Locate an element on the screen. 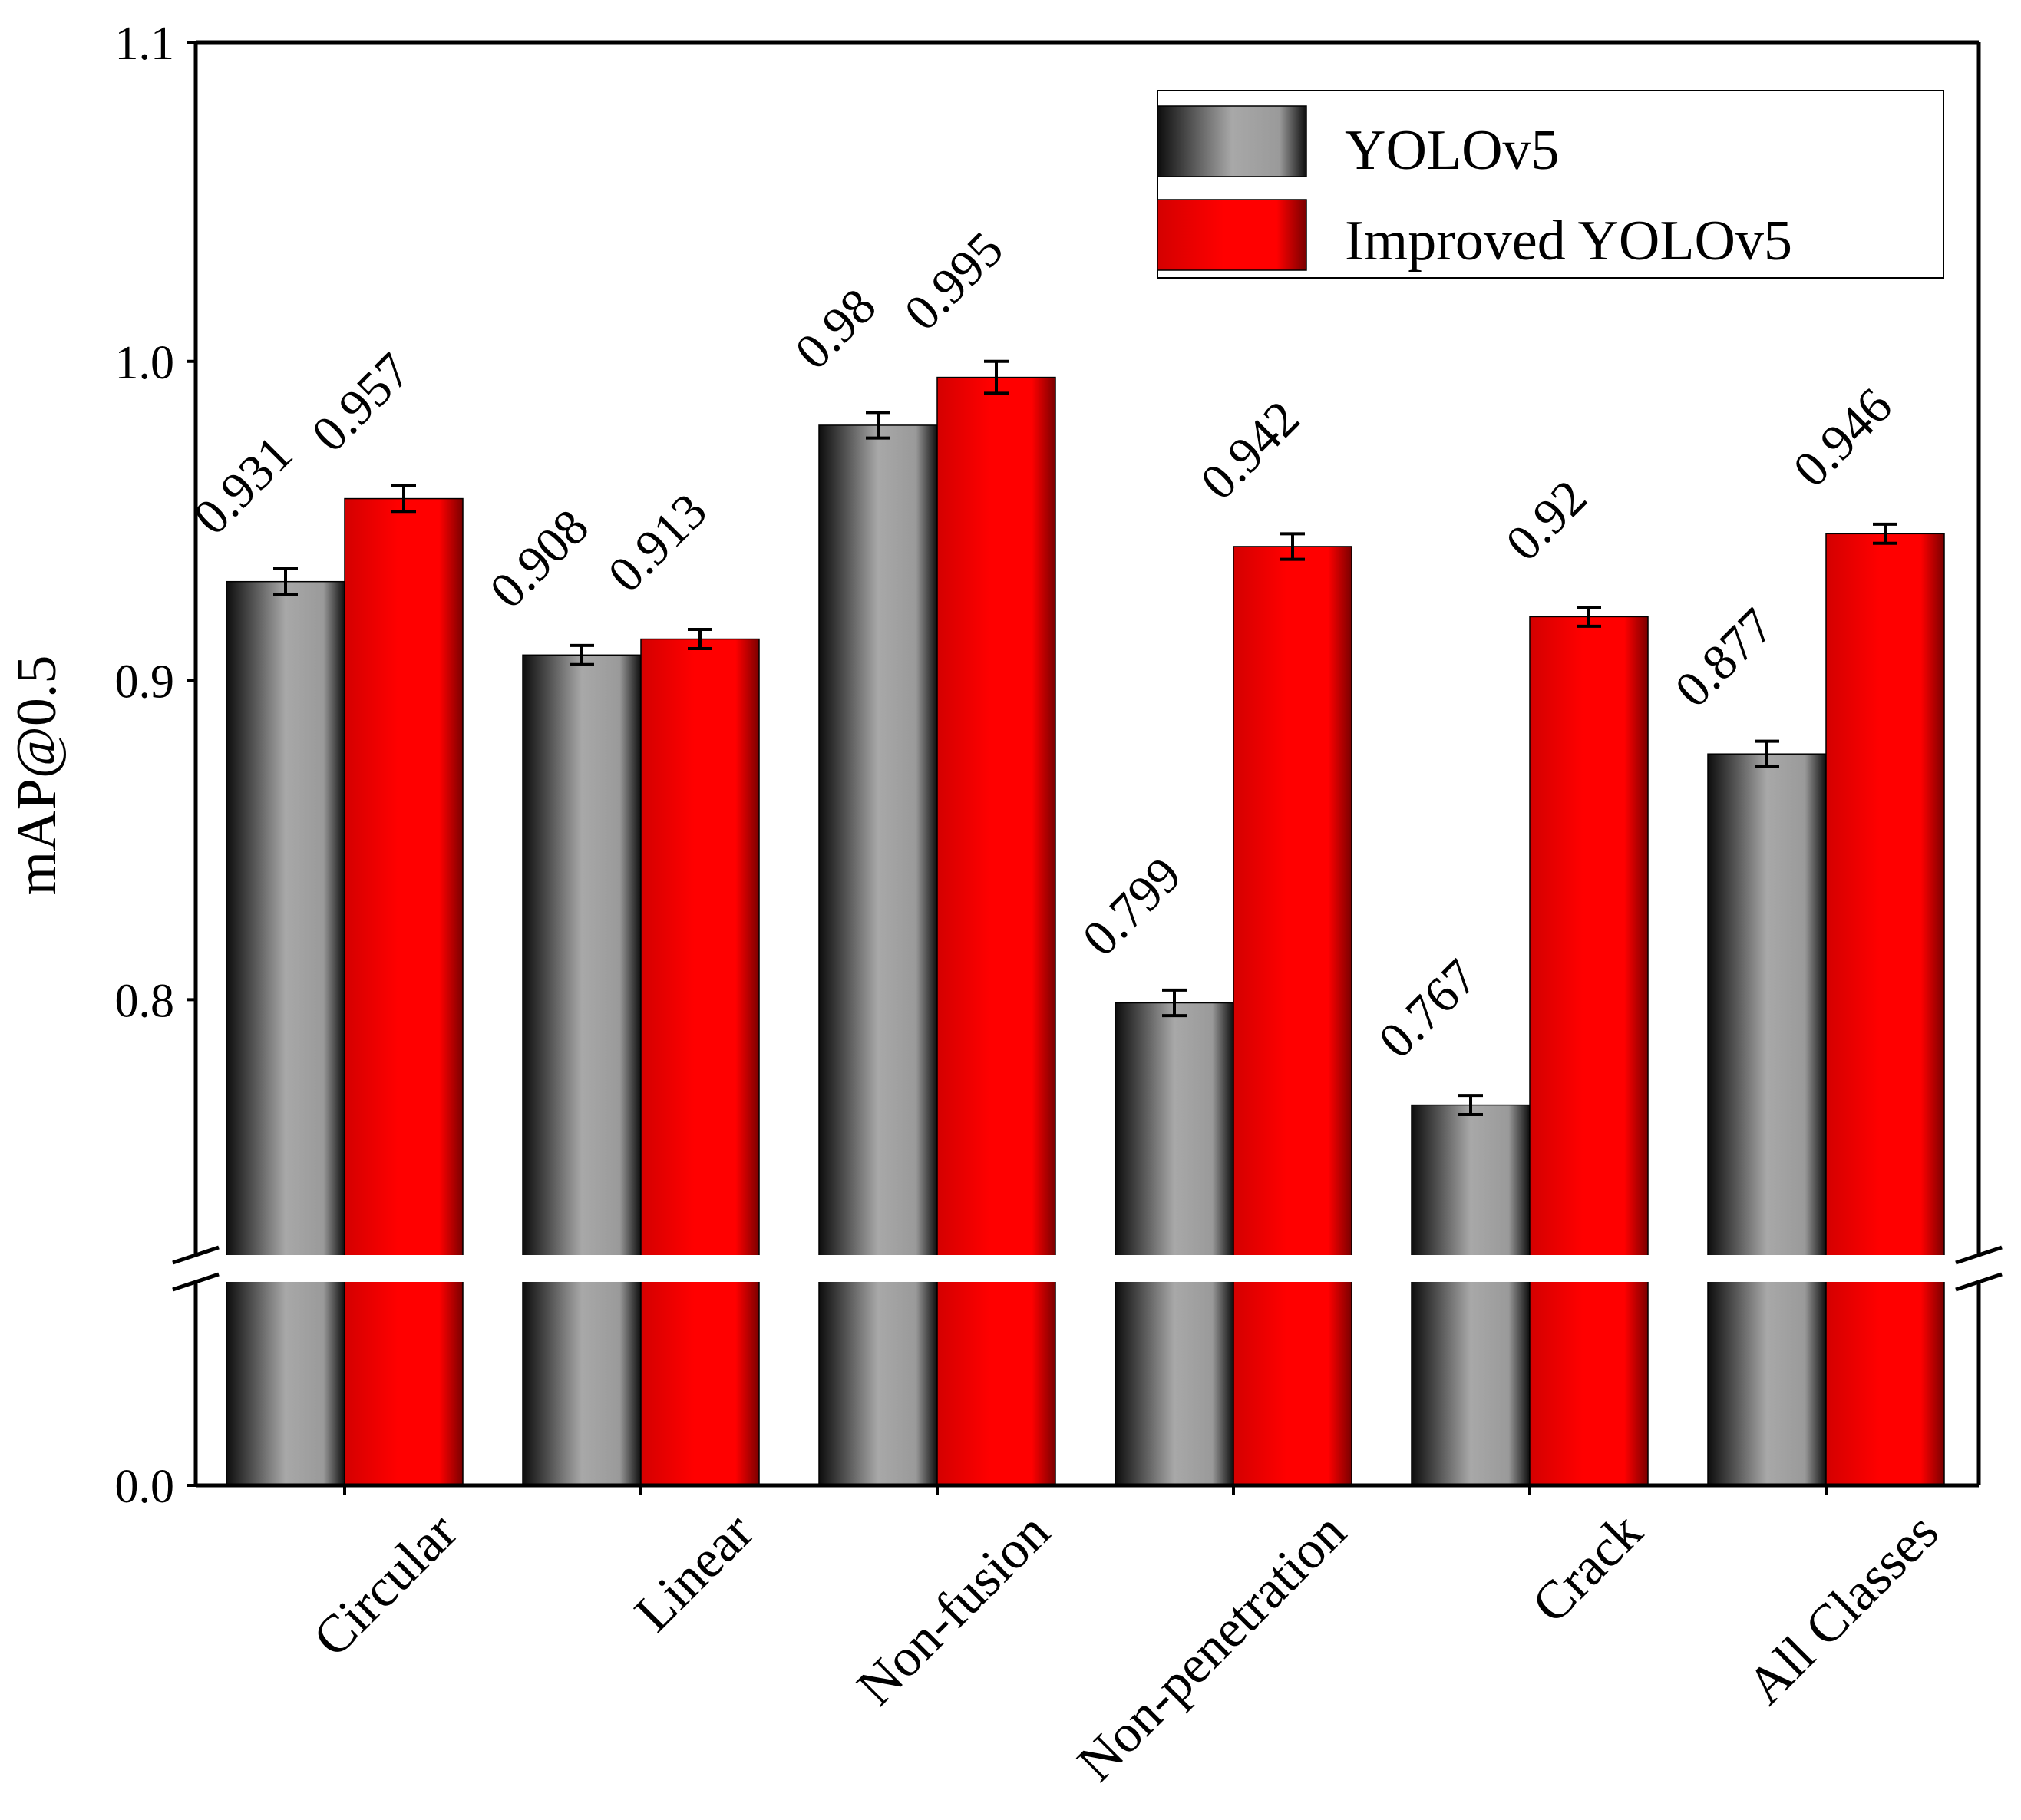  value-label-improved-yolov5-circular: 0.957 is located at coordinates (361, 402).